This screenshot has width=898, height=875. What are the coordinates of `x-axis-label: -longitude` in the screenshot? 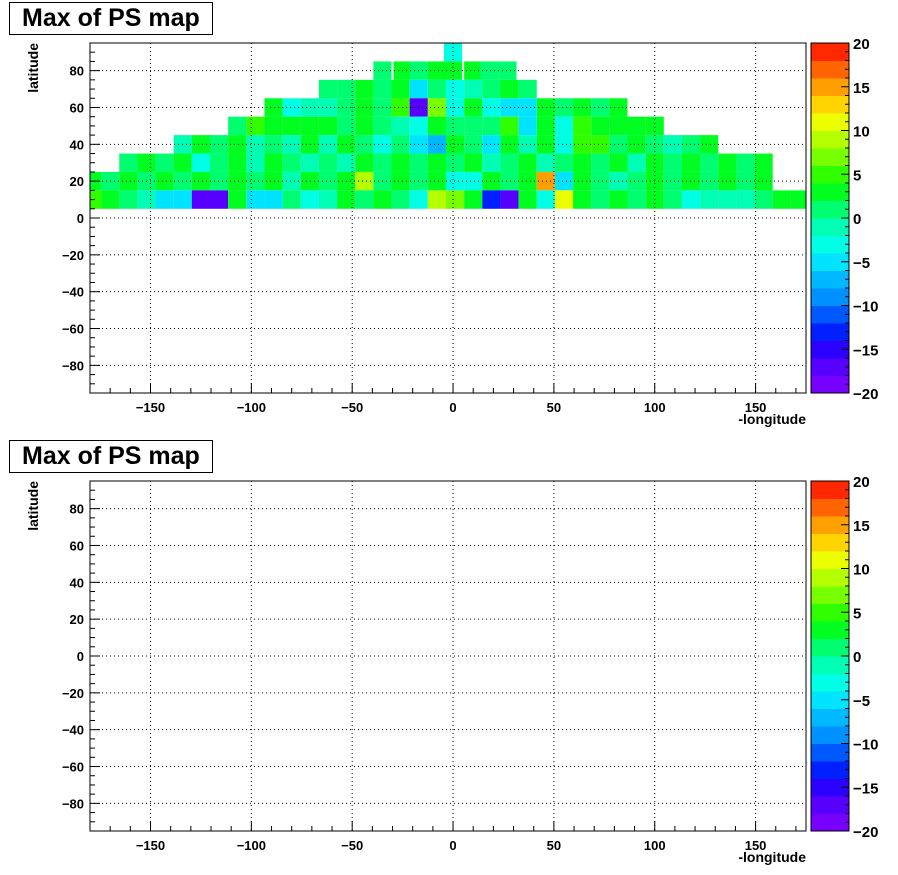 It's located at (772, 857).